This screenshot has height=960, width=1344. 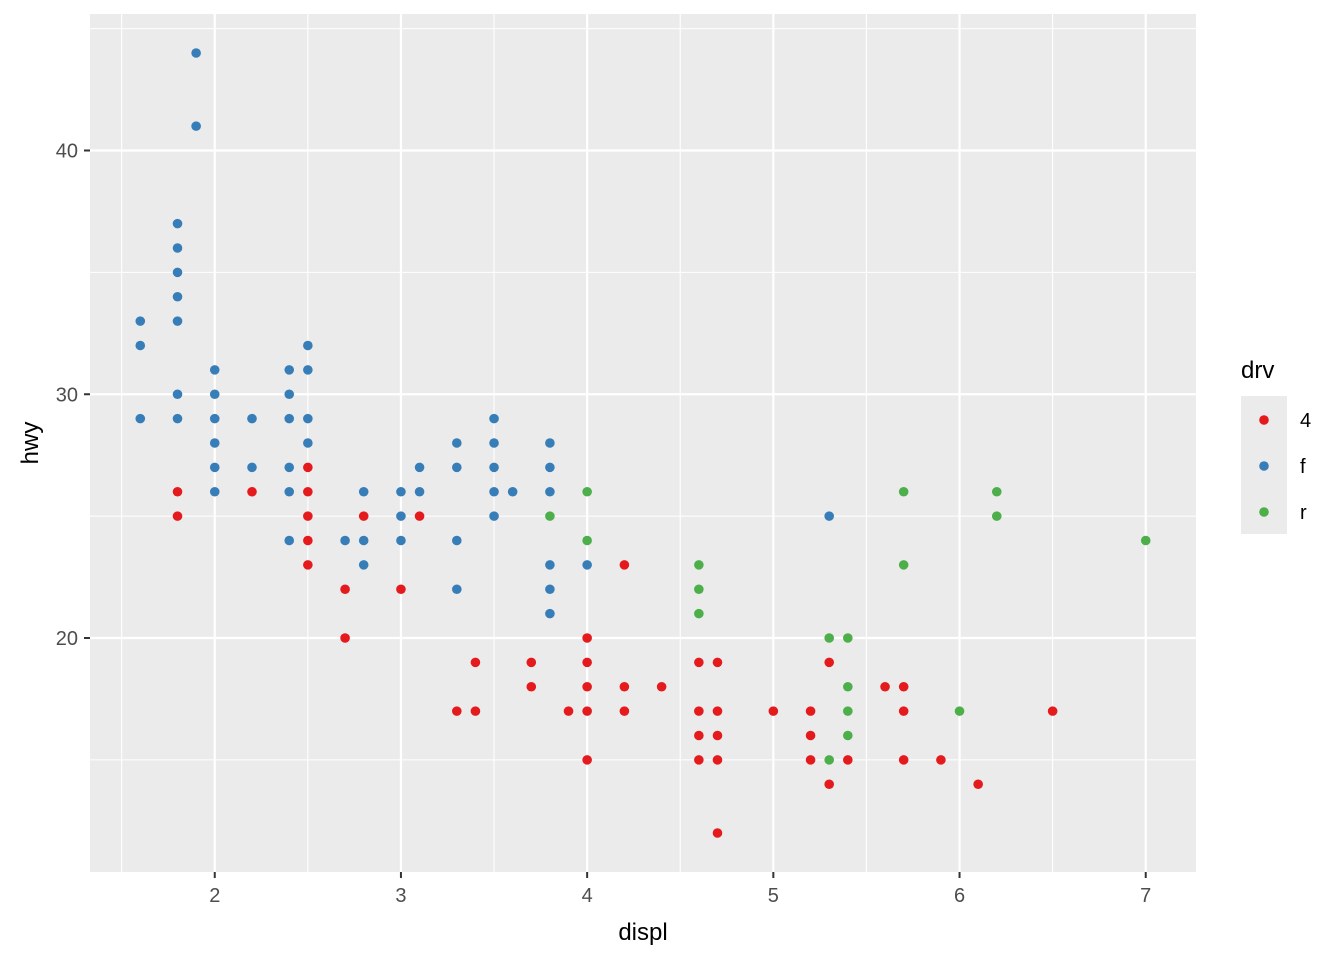 I want to click on legend-title: drv, so click(x=1257, y=370).